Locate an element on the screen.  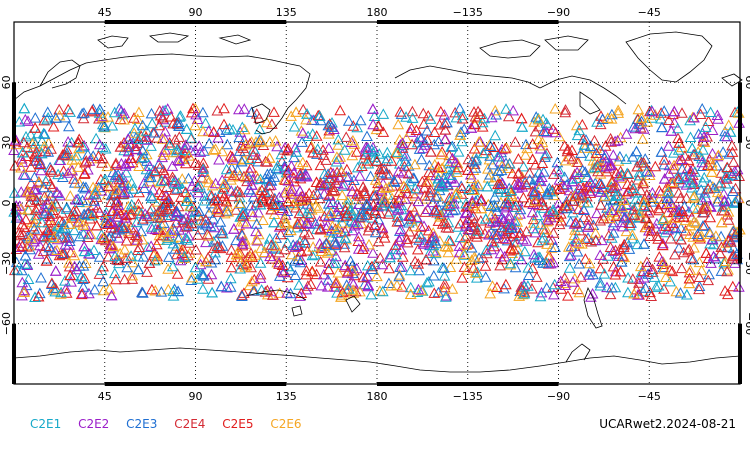
coastline is located at coordinates (276, 295).